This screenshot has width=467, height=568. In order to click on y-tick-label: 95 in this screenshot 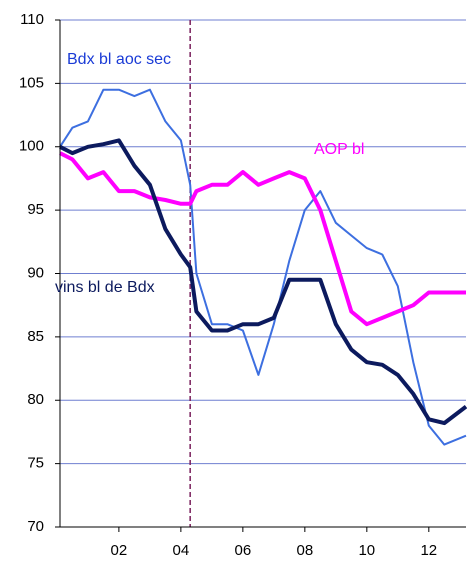, I will do `click(35, 209)`.